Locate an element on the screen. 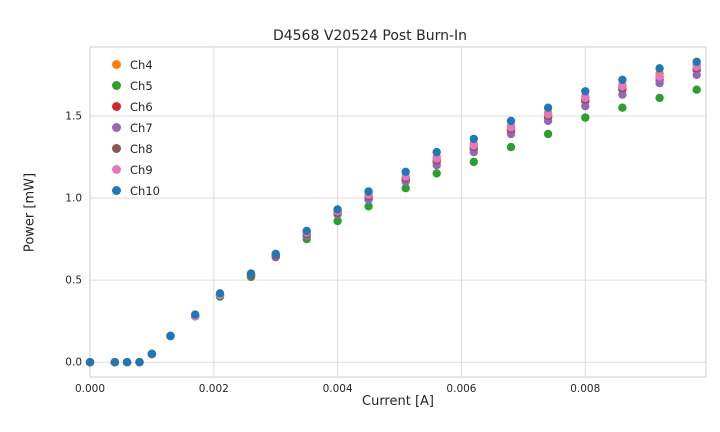  legend-item-ch8: Ch8 is located at coordinates (136, 148).